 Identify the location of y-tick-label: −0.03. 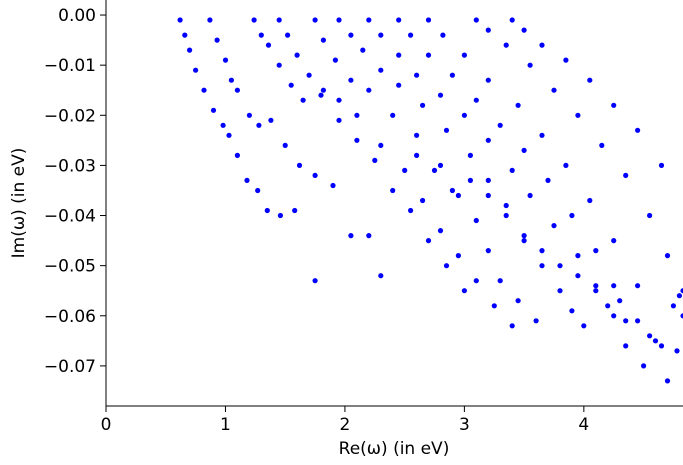
(70, 166).